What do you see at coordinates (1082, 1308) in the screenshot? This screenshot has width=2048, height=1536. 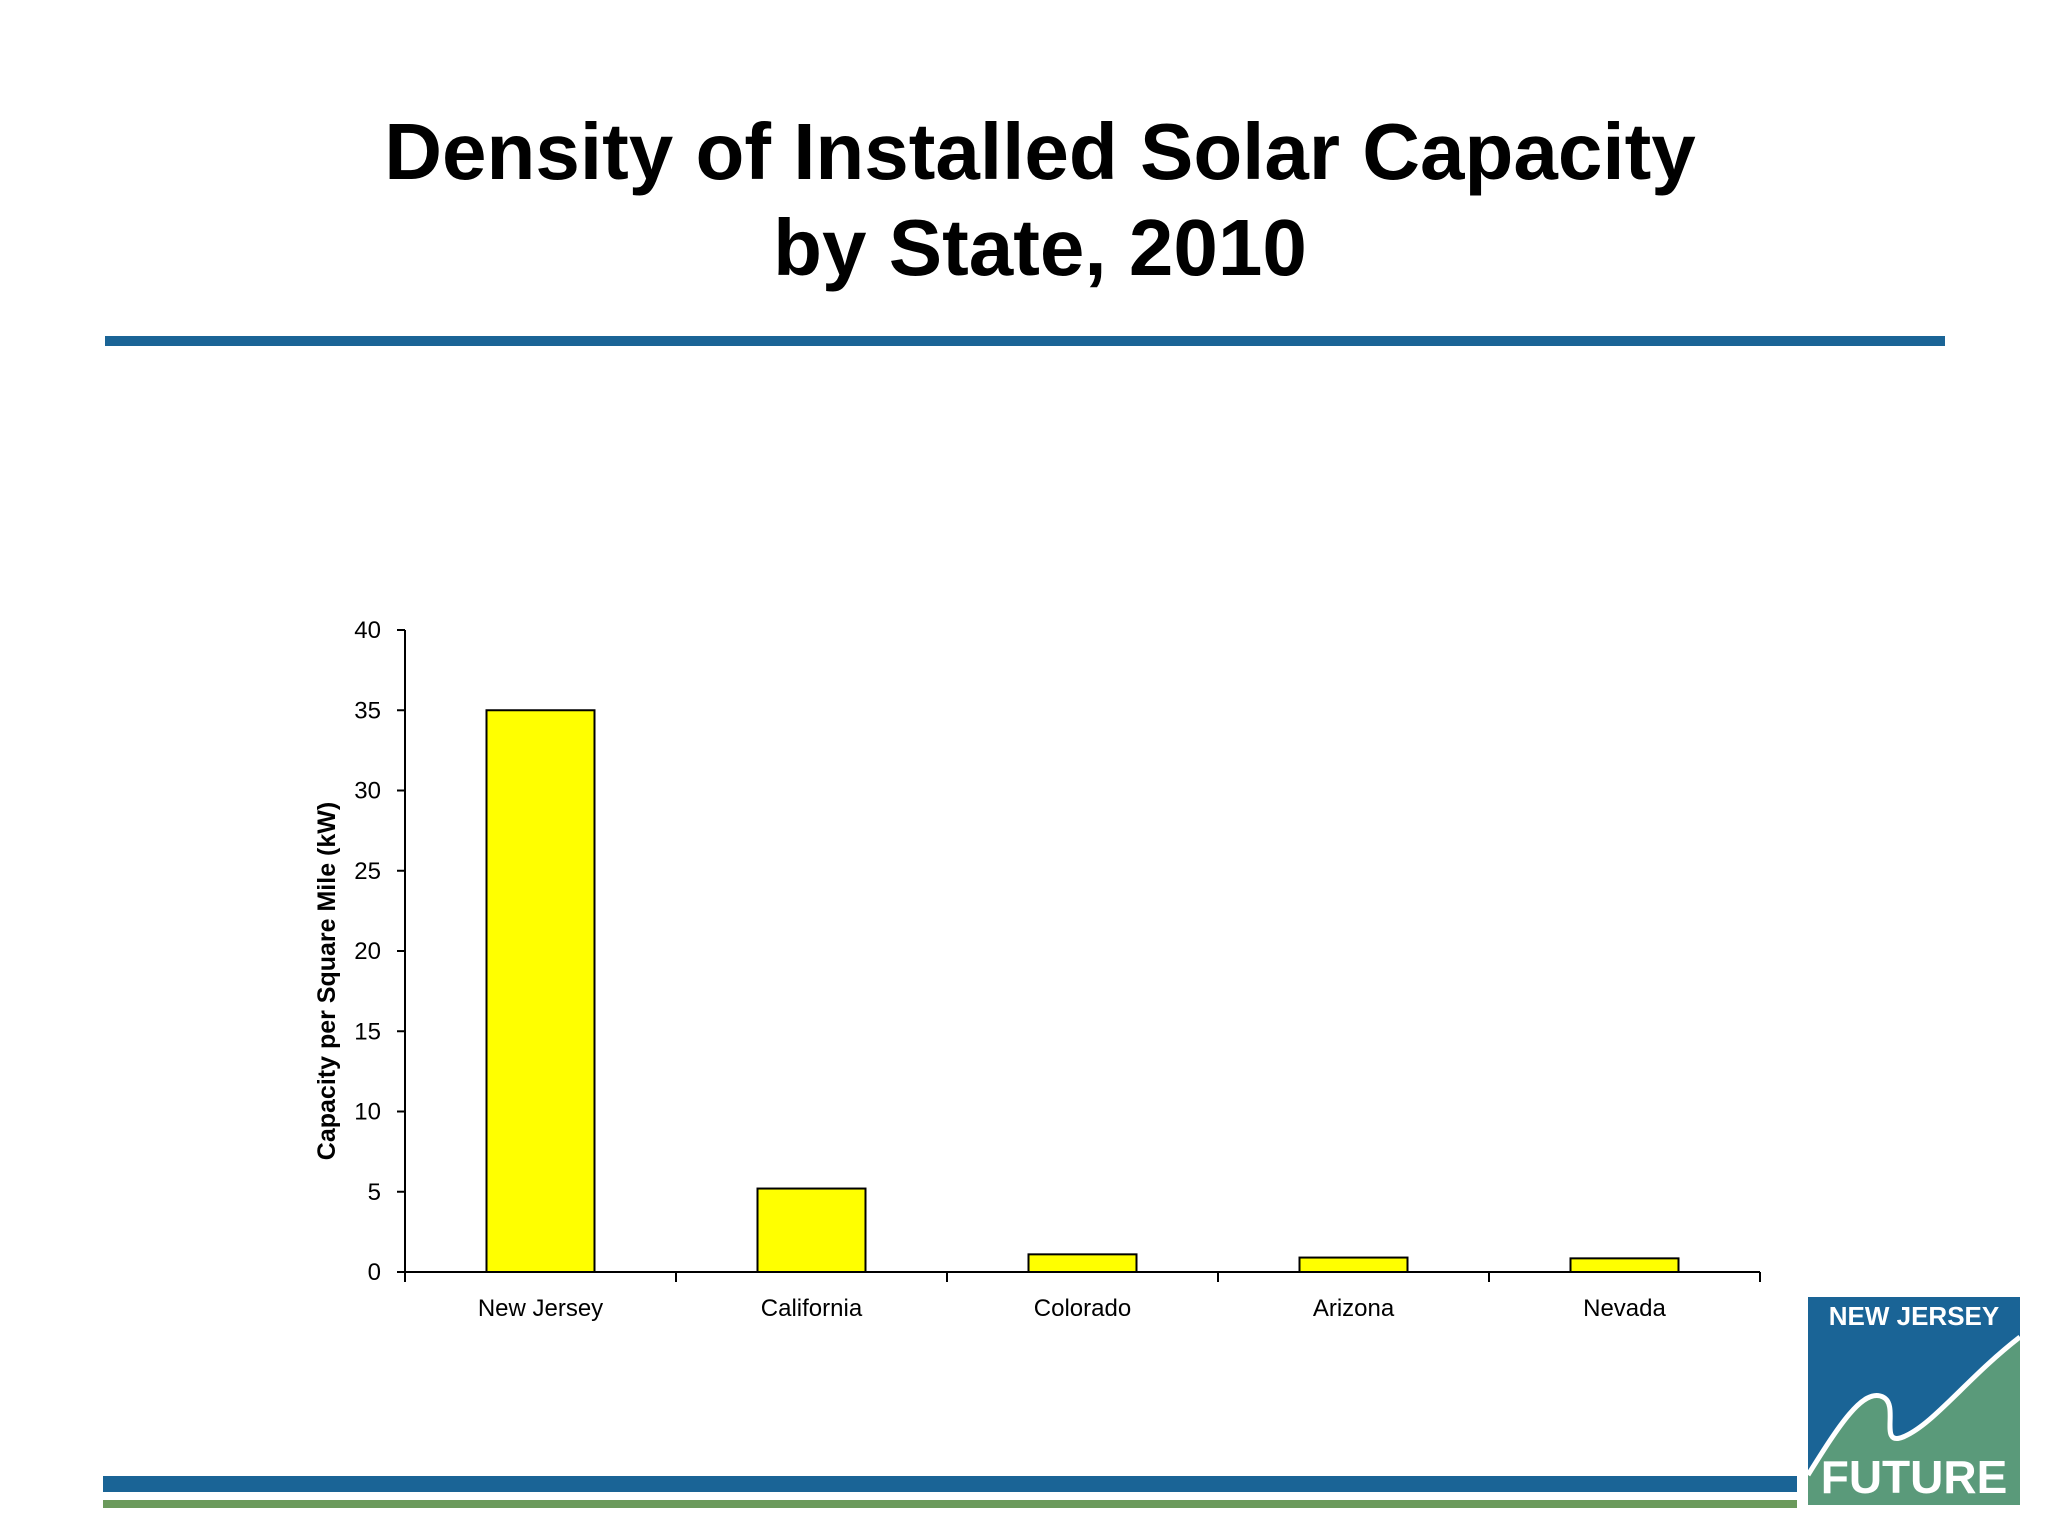 I see `x-tick-label: Colorado` at bounding box center [1082, 1308].